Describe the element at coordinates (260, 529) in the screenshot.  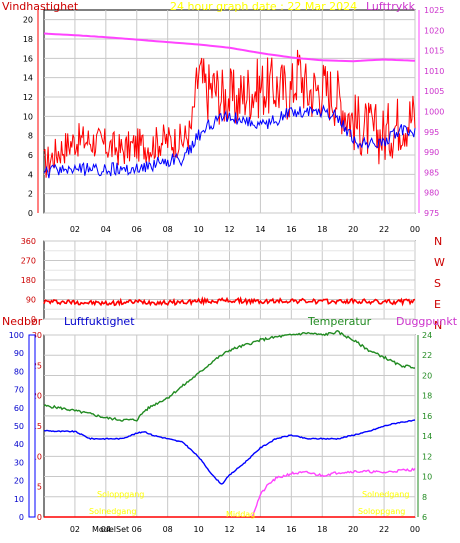
I see `climate-x-tick-label: 14` at that location.